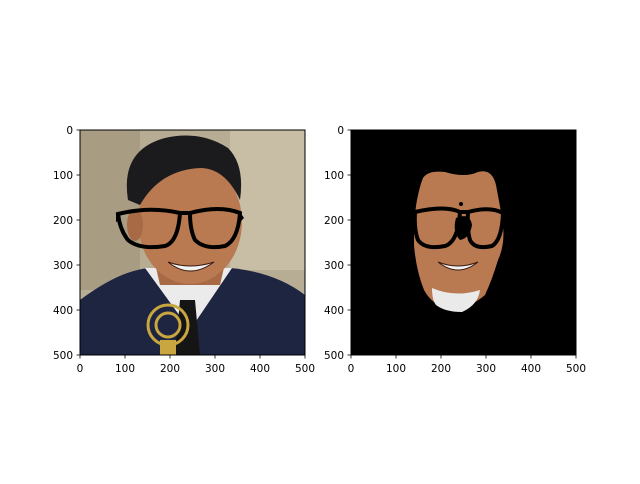  What do you see at coordinates (63, 221) in the screenshot?
I see `left-y-tick-label: 200` at bounding box center [63, 221].